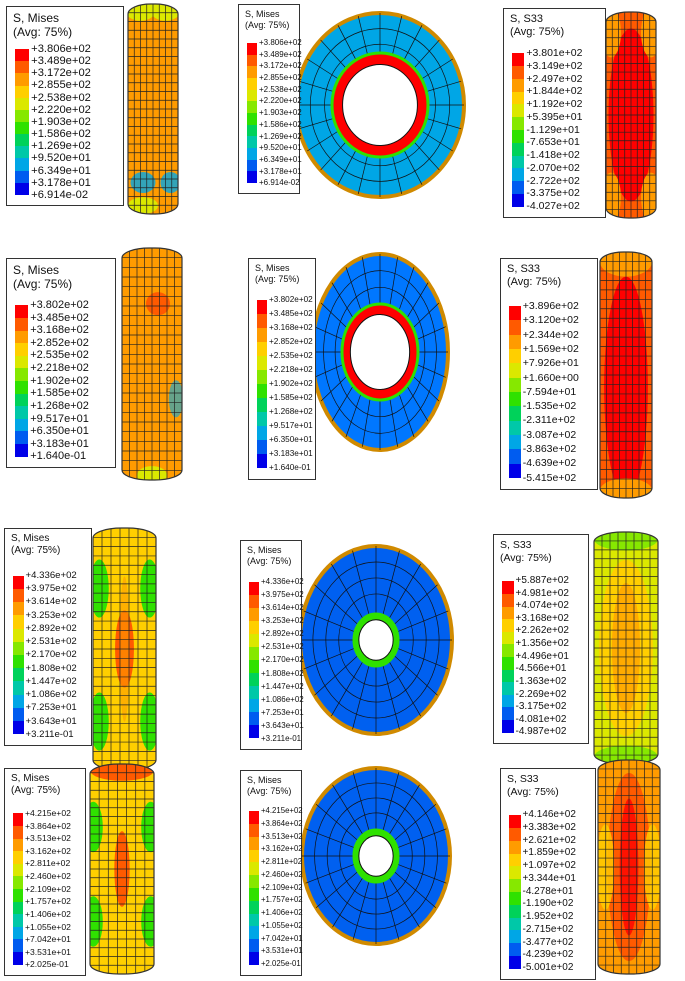 This screenshot has height=981, width=685. Describe the element at coordinates (59, 355) in the screenshot. I see `legend-value-label: +2.535e+02` at that location.